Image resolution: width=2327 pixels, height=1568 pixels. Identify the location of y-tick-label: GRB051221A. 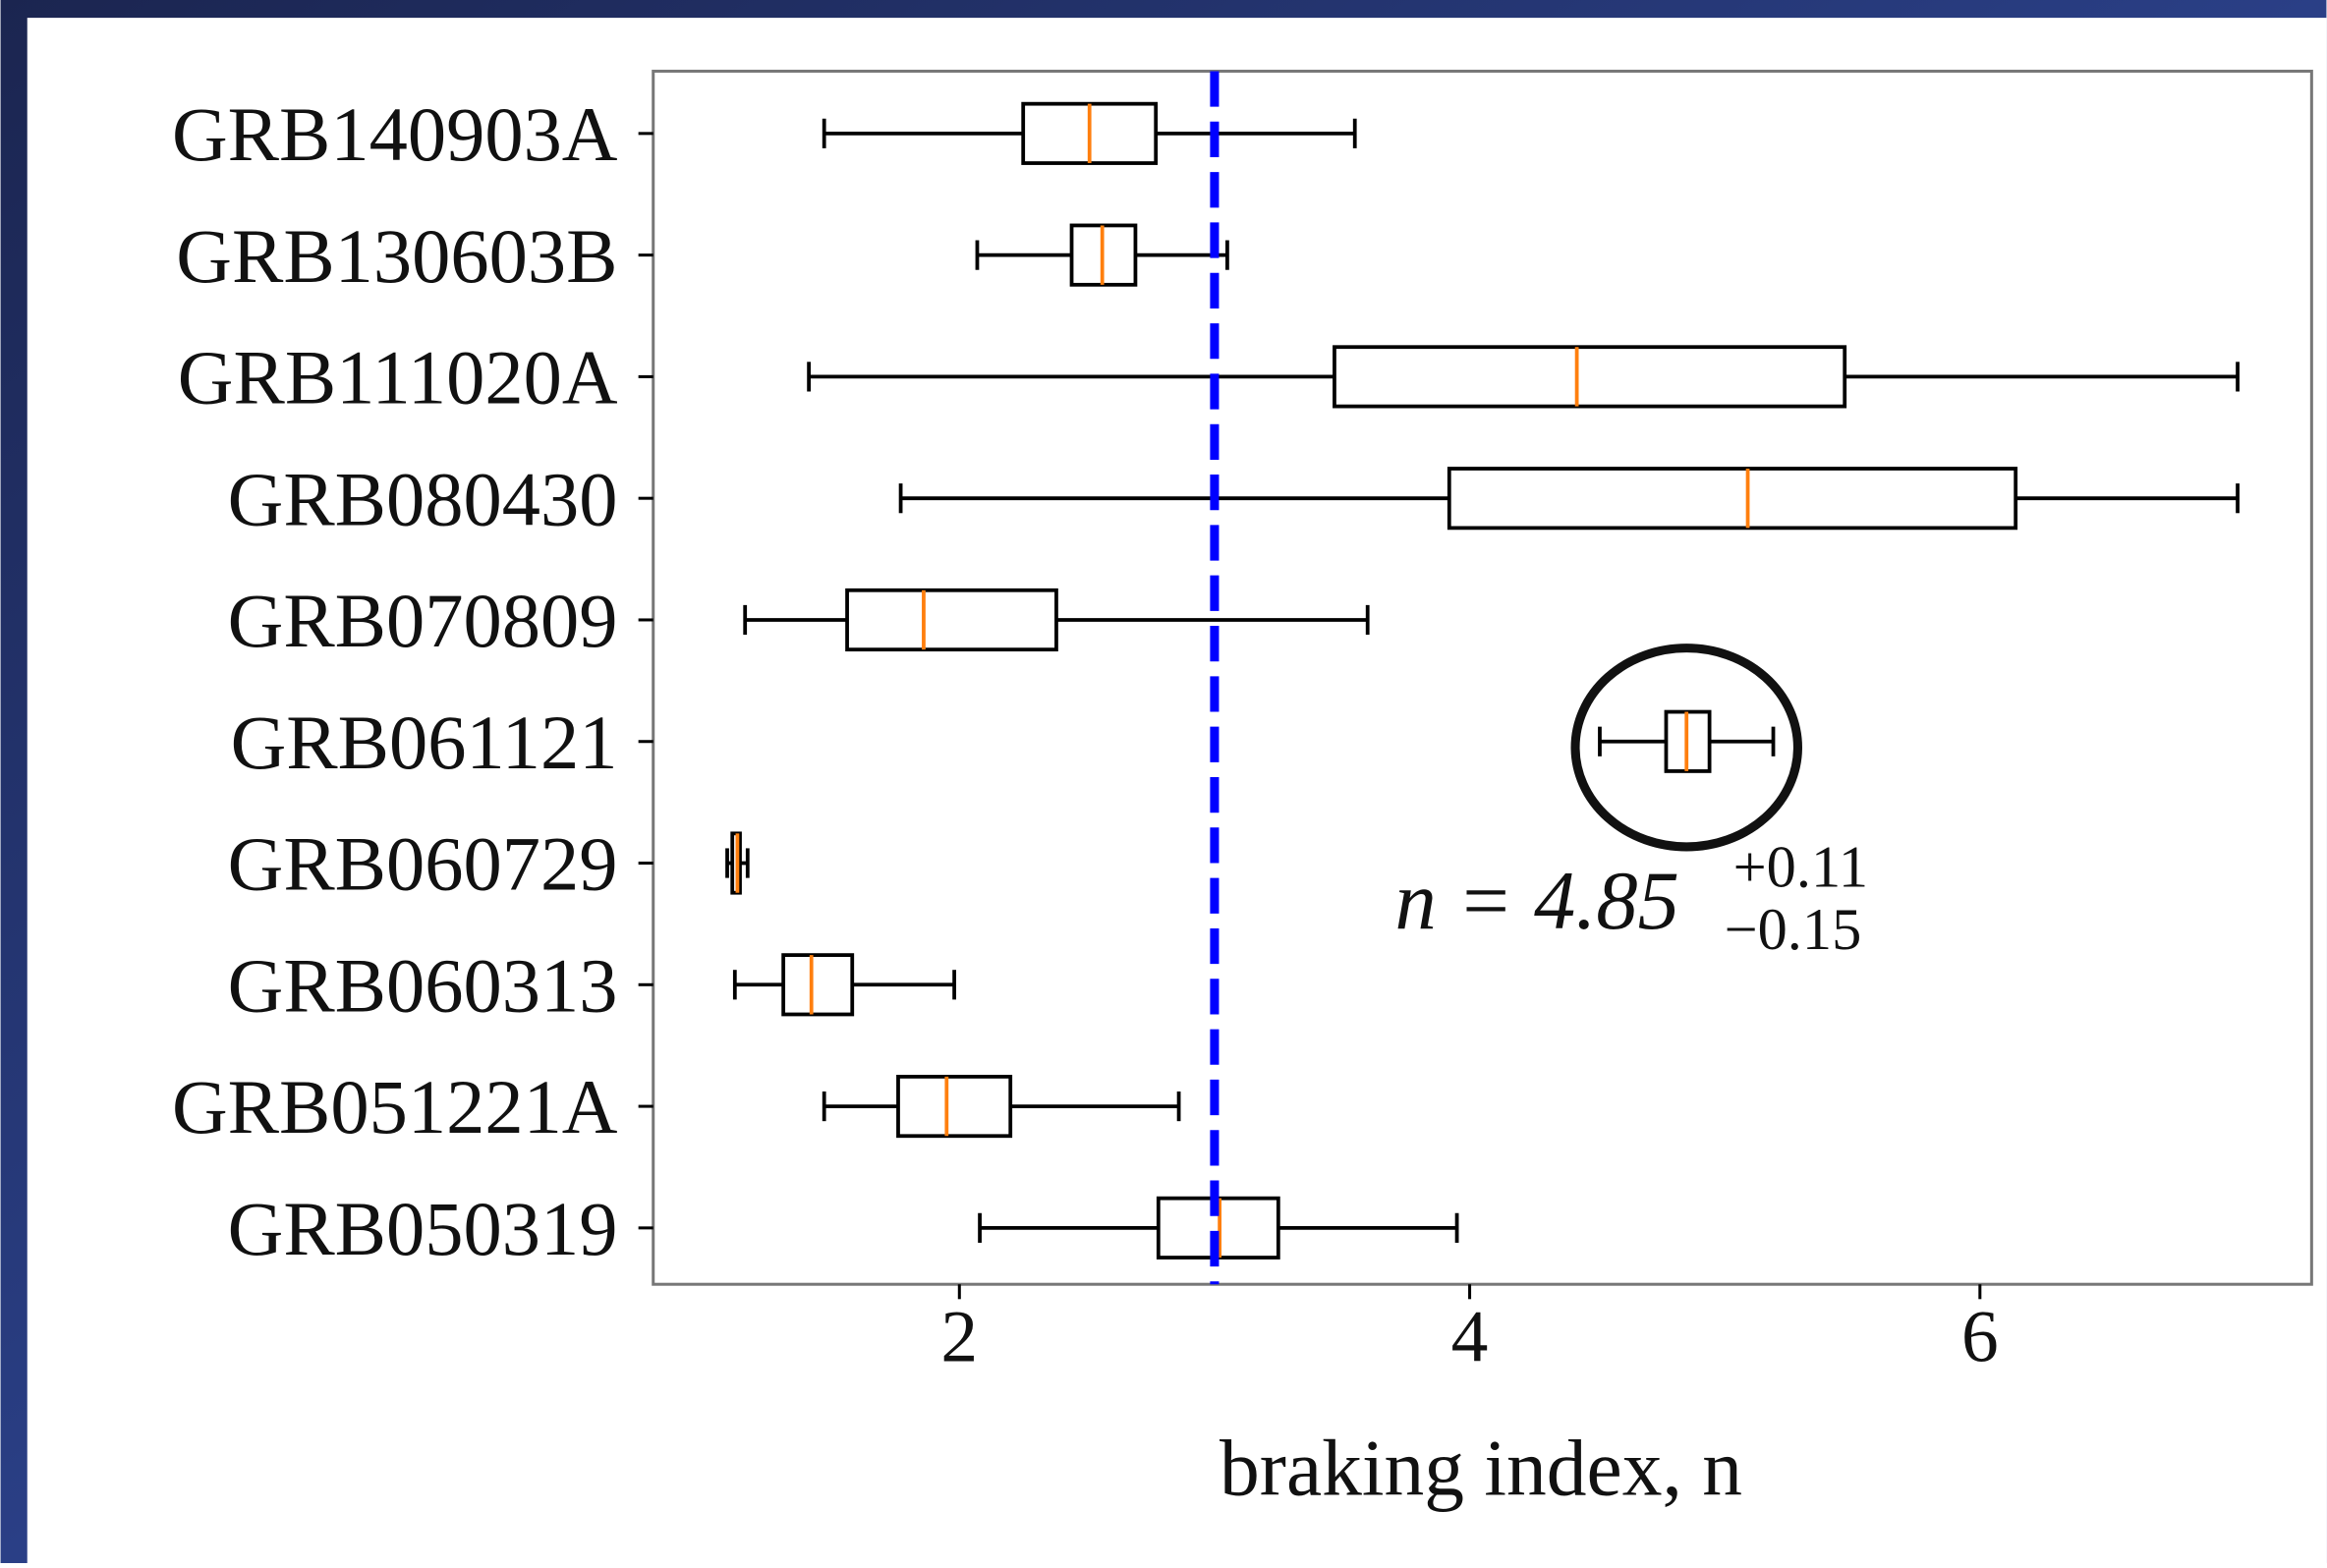
(395, 1106).